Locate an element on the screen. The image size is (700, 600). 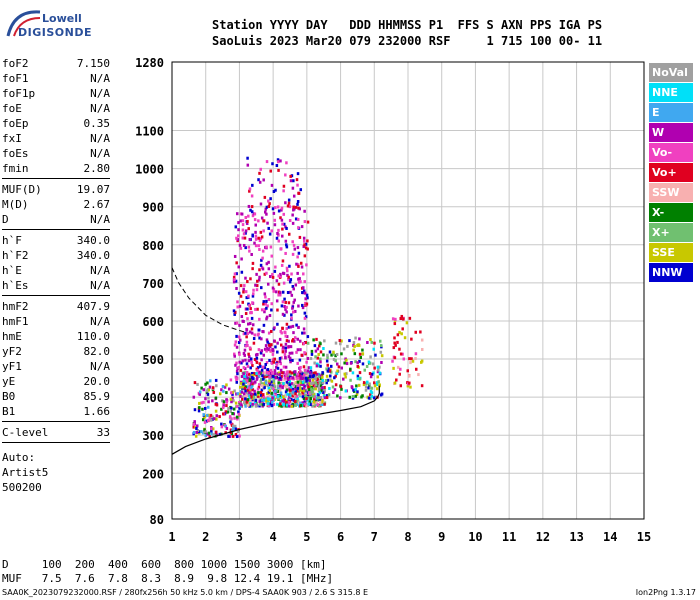
param-value: N/A is located at coordinates (100, 78).